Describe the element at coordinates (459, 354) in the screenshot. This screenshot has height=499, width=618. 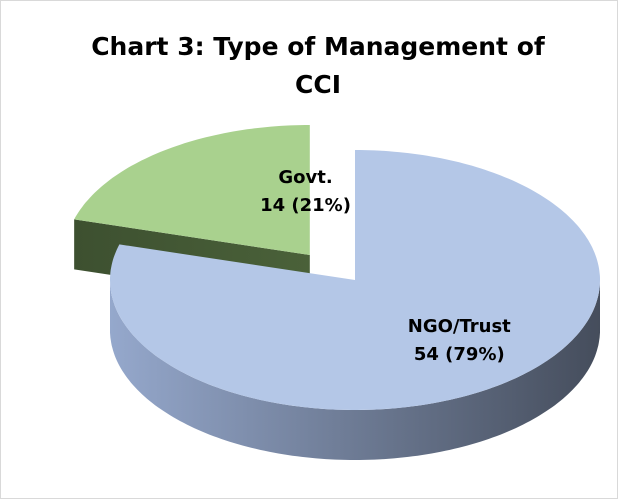
I see `slice-value-label: 54 (79%)` at that location.